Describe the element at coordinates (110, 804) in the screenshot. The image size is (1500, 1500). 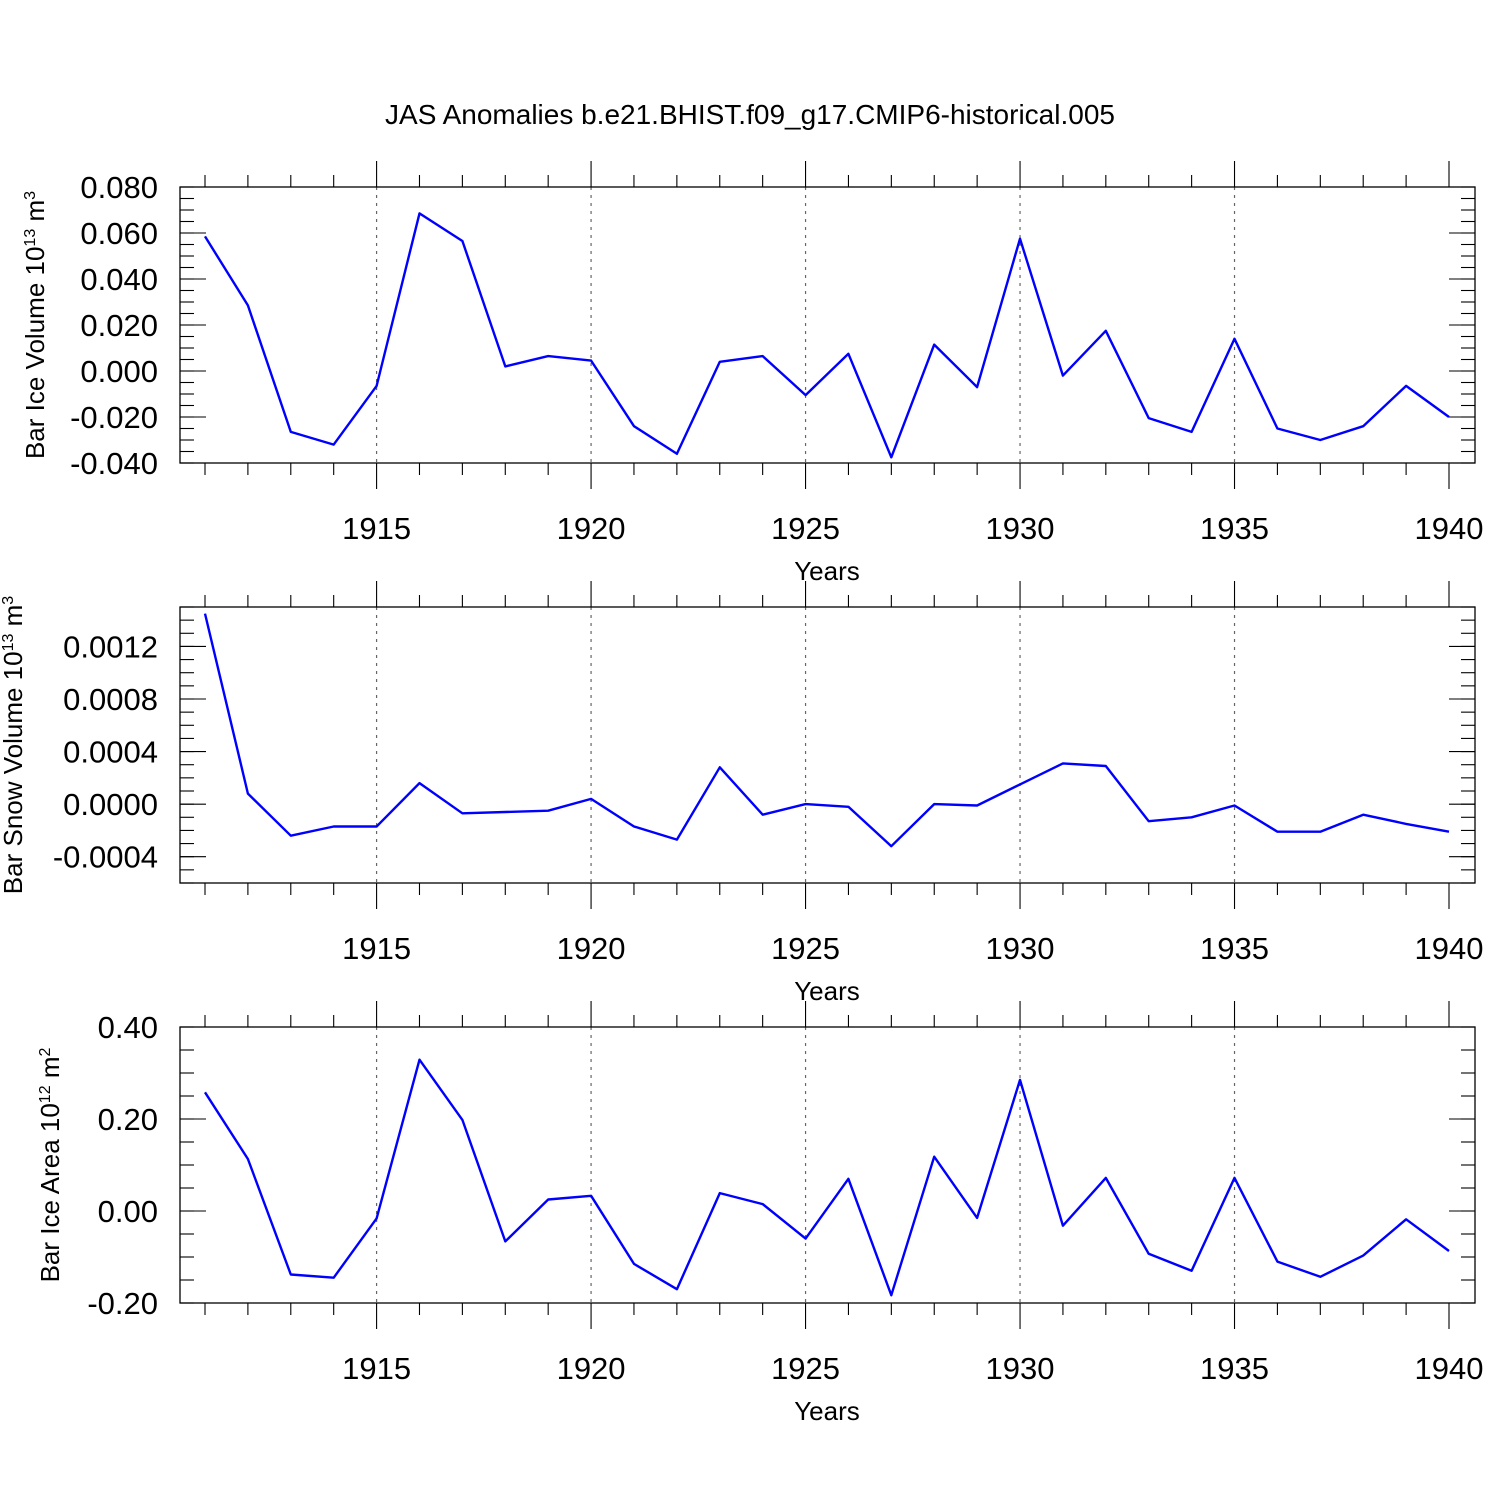
I see `y-tick-label: 0.0000` at that location.